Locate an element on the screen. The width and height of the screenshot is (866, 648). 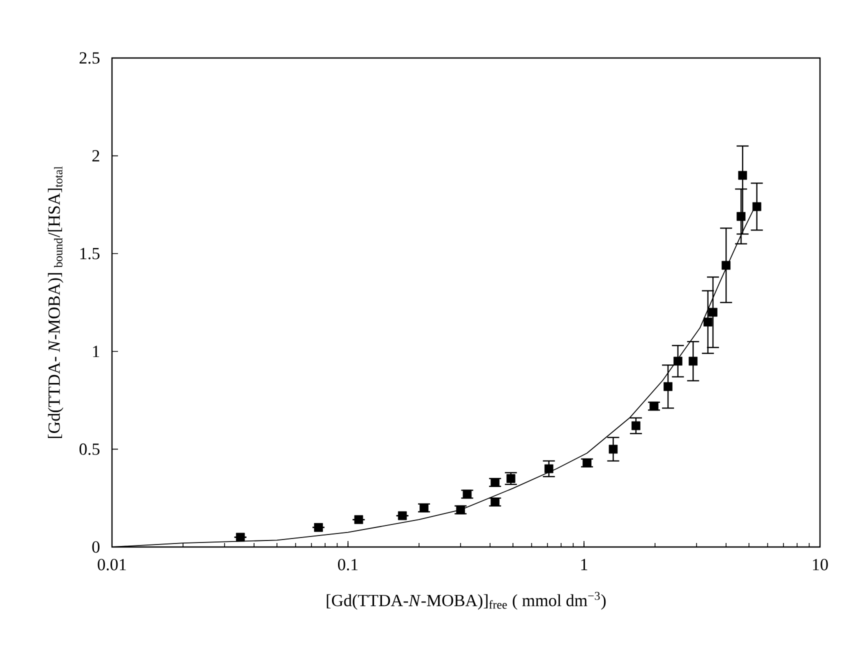
y-axis-title: [Gd(TTDA- N-MOBA)] $_{bound}$/[HSA]$_{total}$ is located at coordinates (56, 302).